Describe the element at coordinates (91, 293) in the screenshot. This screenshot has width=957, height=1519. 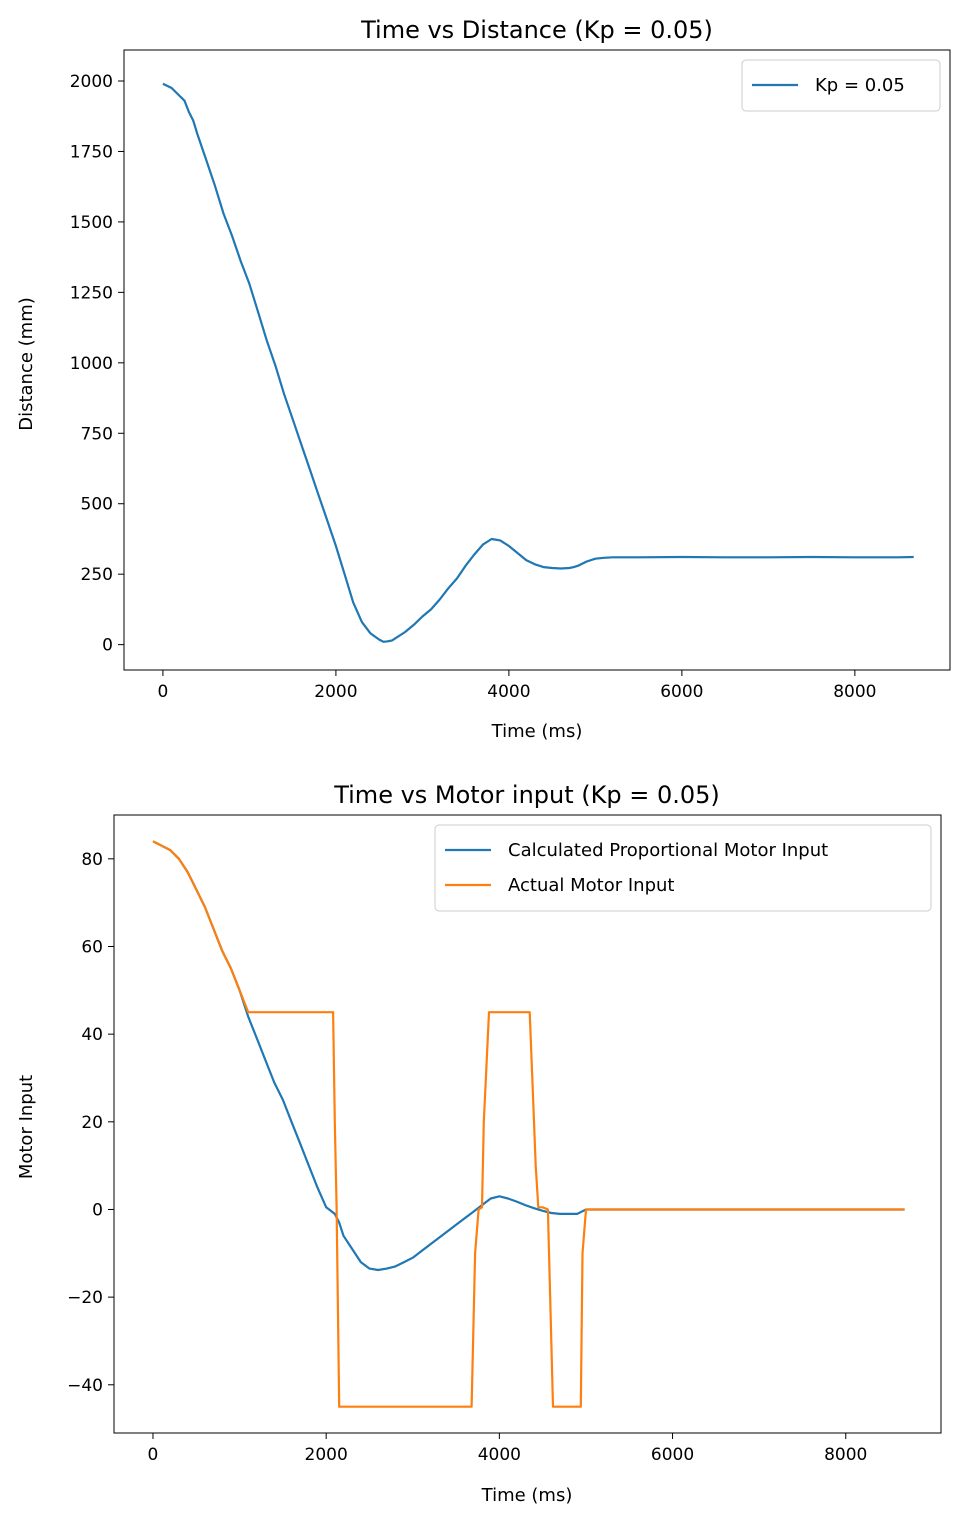
I see `y-tick-label: 1250` at that location.